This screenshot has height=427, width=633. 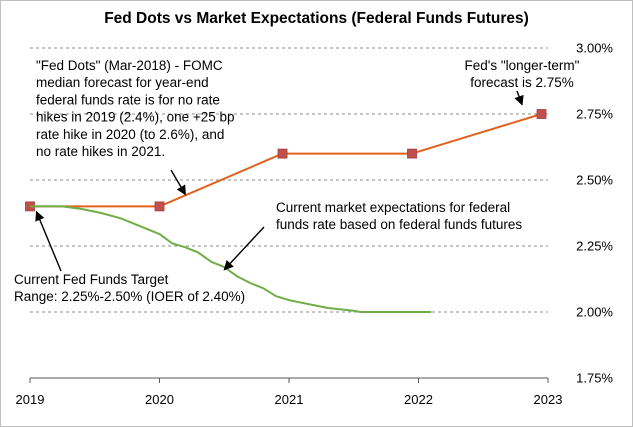 I want to click on annotation-line: rate hike in 2020 (to 2.6%), and, so click(x=130, y=134).